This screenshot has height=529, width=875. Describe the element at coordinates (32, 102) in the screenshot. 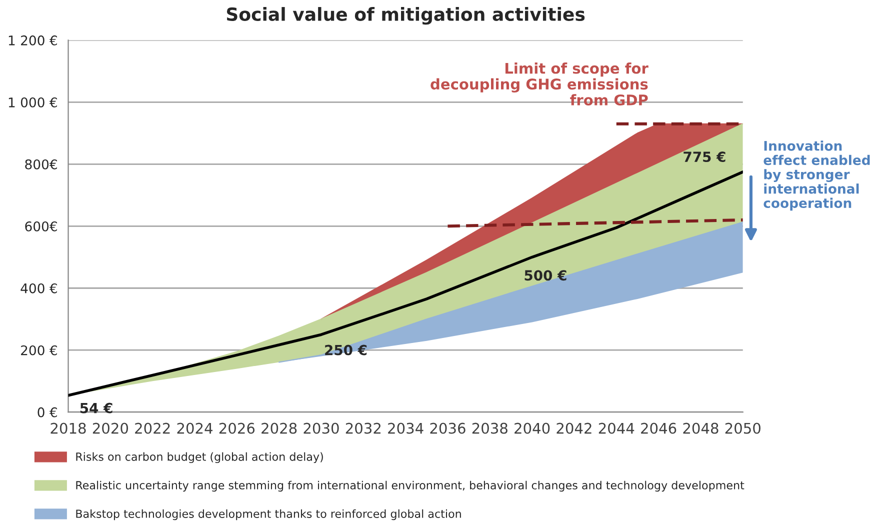

I see `y-tick-label: 1 000 €` at that location.